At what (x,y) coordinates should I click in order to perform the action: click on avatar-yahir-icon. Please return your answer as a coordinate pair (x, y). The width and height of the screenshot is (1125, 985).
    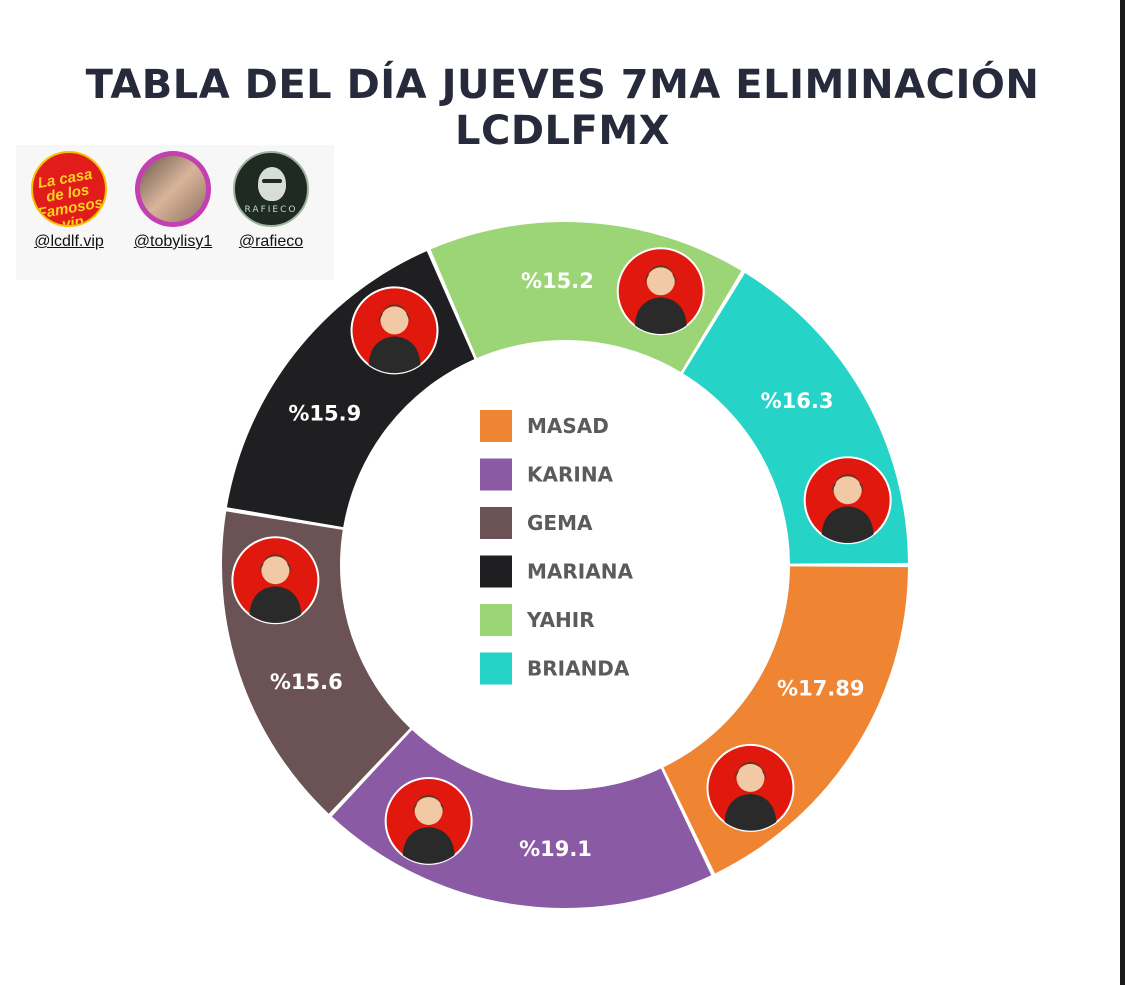
    Looking at the image, I should click on (660, 291).